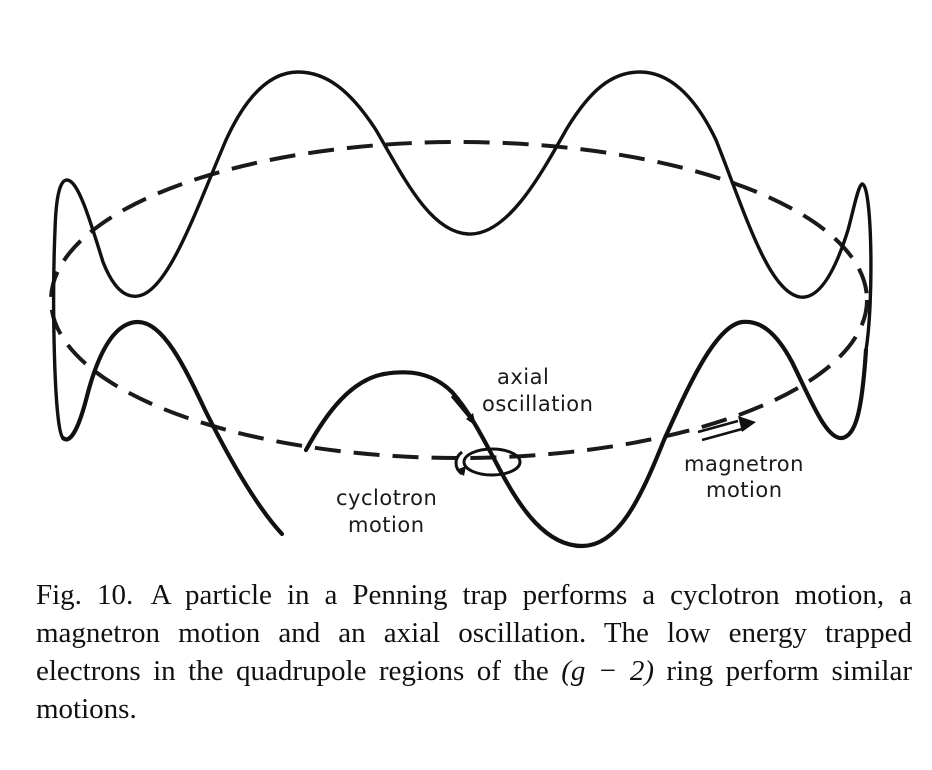 This screenshot has height=770, width=932. What do you see at coordinates (85, 595) in the screenshot?
I see `figure-number: Fig. 10.` at bounding box center [85, 595].